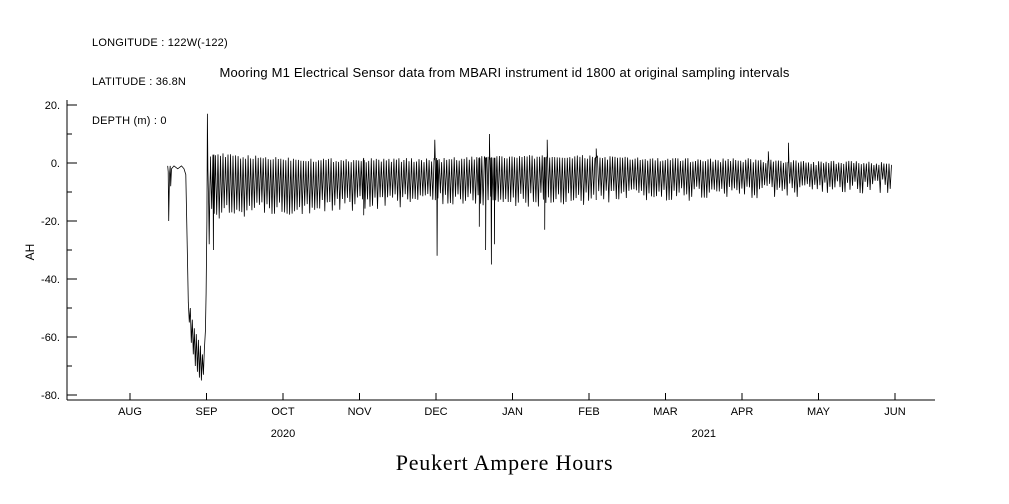 The height and width of the screenshot is (504, 1009). What do you see at coordinates (139, 82) in the screenshot?
I see `latitude-label: LATITUDE : 36.8N` at bounding box center [139, 82].